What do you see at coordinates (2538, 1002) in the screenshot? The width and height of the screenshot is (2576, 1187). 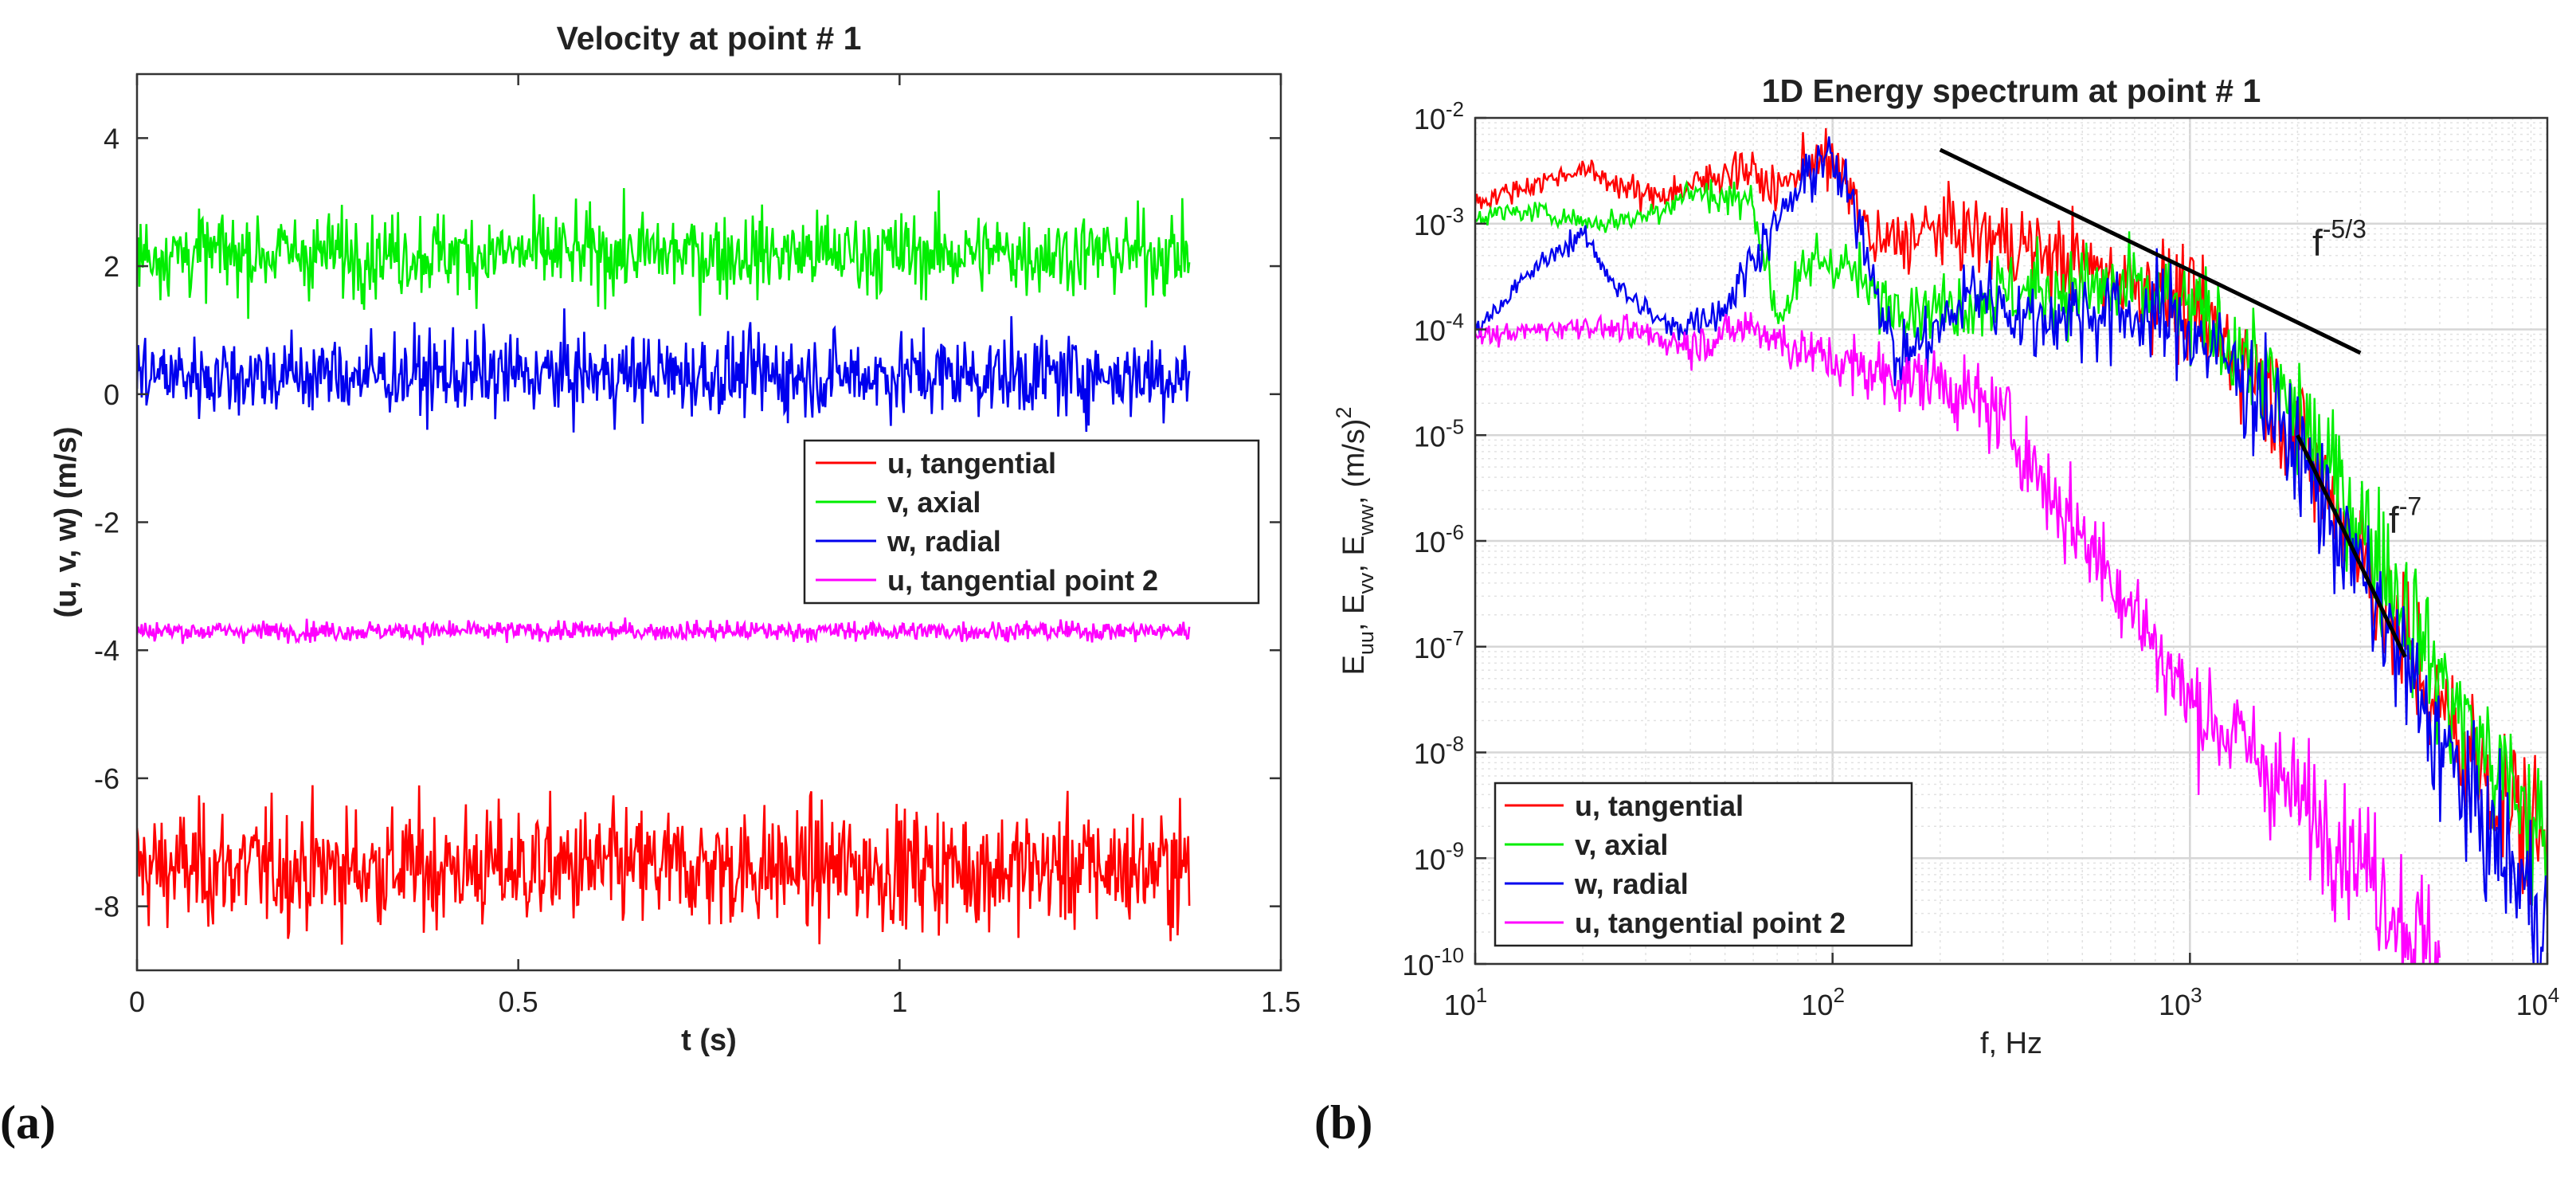 I see `x-tick-label-b: 10⁴` at bounding box center [2538, 1002].